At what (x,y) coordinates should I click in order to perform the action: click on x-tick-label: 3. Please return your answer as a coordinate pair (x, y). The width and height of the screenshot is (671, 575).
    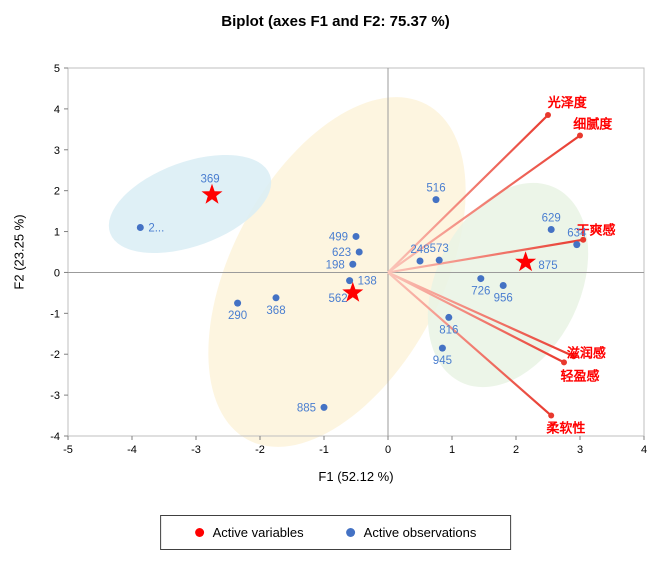
    Looking at the image, I should click on (580, 450).